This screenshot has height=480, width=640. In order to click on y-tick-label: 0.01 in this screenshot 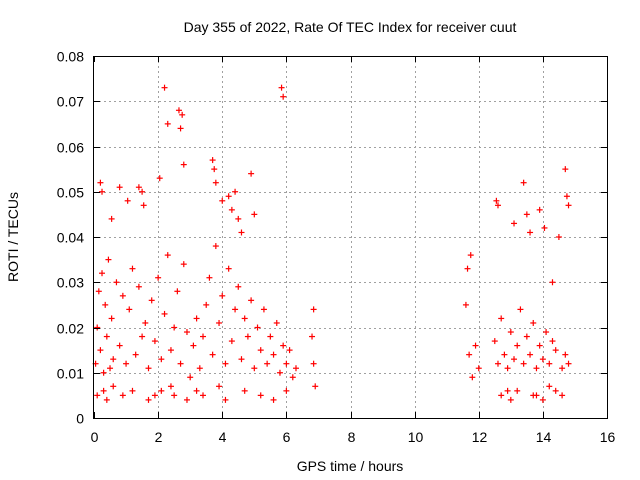, I will do `click(70, 374)`.